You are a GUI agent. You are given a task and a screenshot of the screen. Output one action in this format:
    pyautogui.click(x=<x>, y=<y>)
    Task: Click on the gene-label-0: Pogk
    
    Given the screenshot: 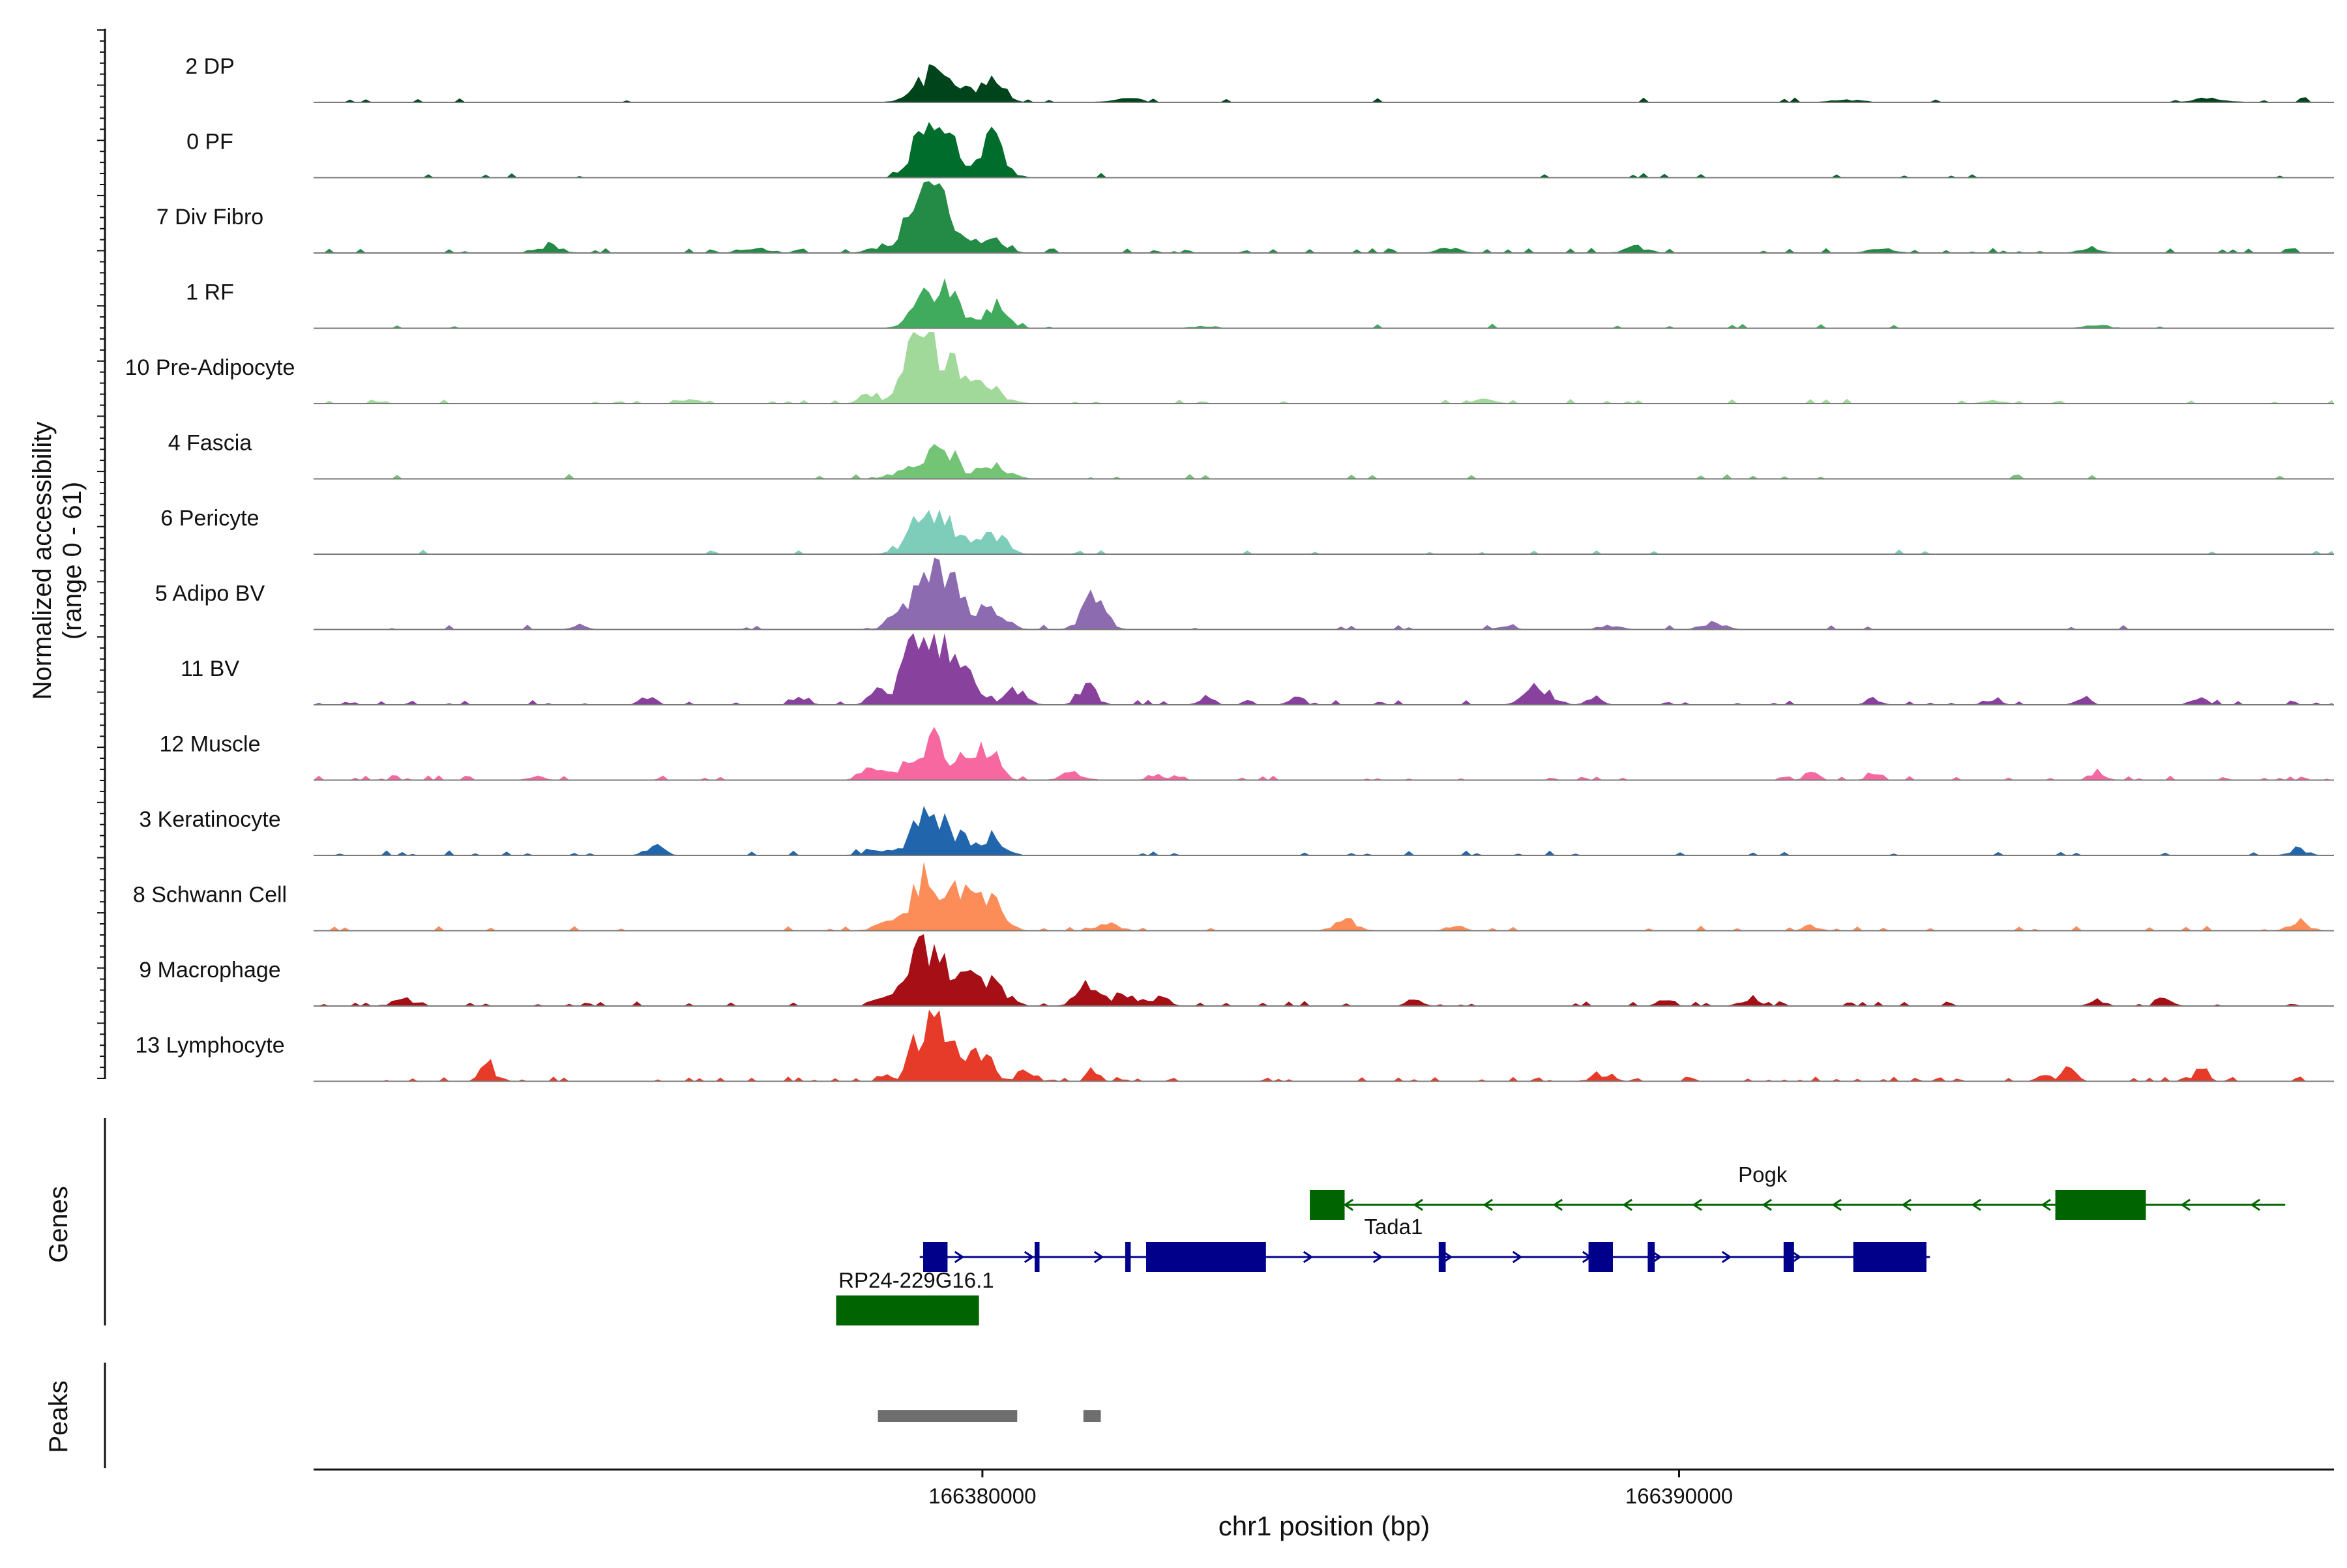 What is the action you would take?
    pyautogui.click(x=1763, y=1175)
    